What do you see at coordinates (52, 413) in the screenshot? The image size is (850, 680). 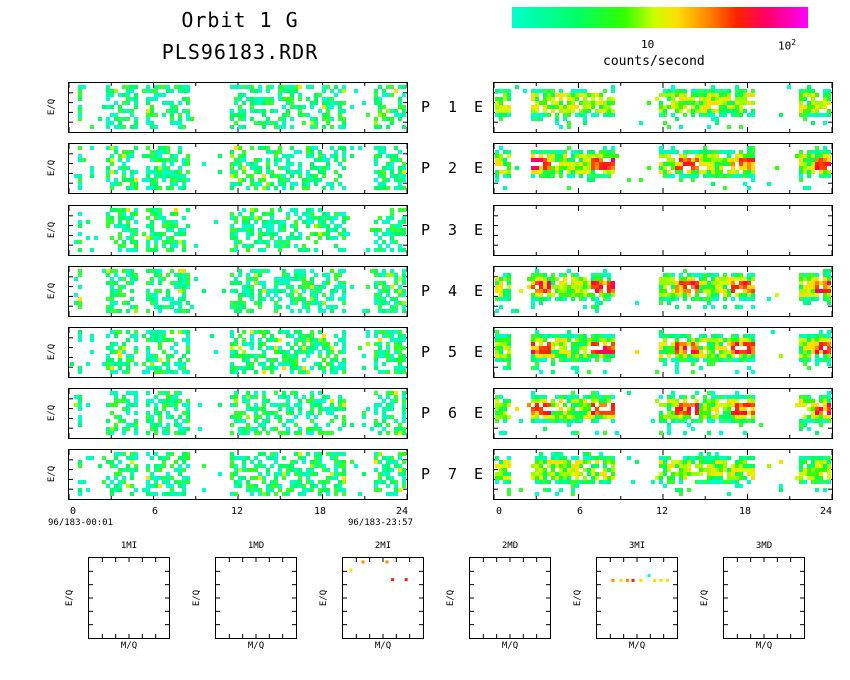 I see `left-ylabel-6: E/Q` at bounding box center [52, 413].